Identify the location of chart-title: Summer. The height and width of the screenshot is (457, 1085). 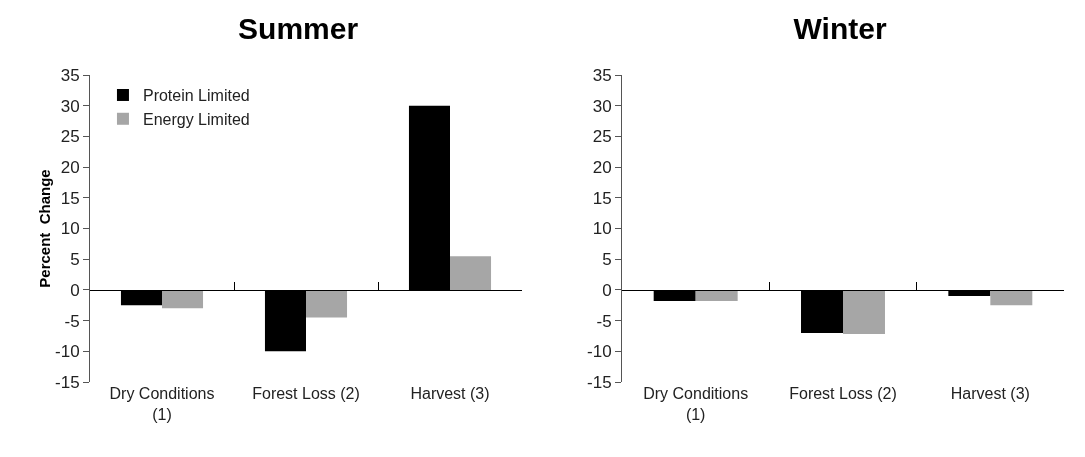
(298, 29).